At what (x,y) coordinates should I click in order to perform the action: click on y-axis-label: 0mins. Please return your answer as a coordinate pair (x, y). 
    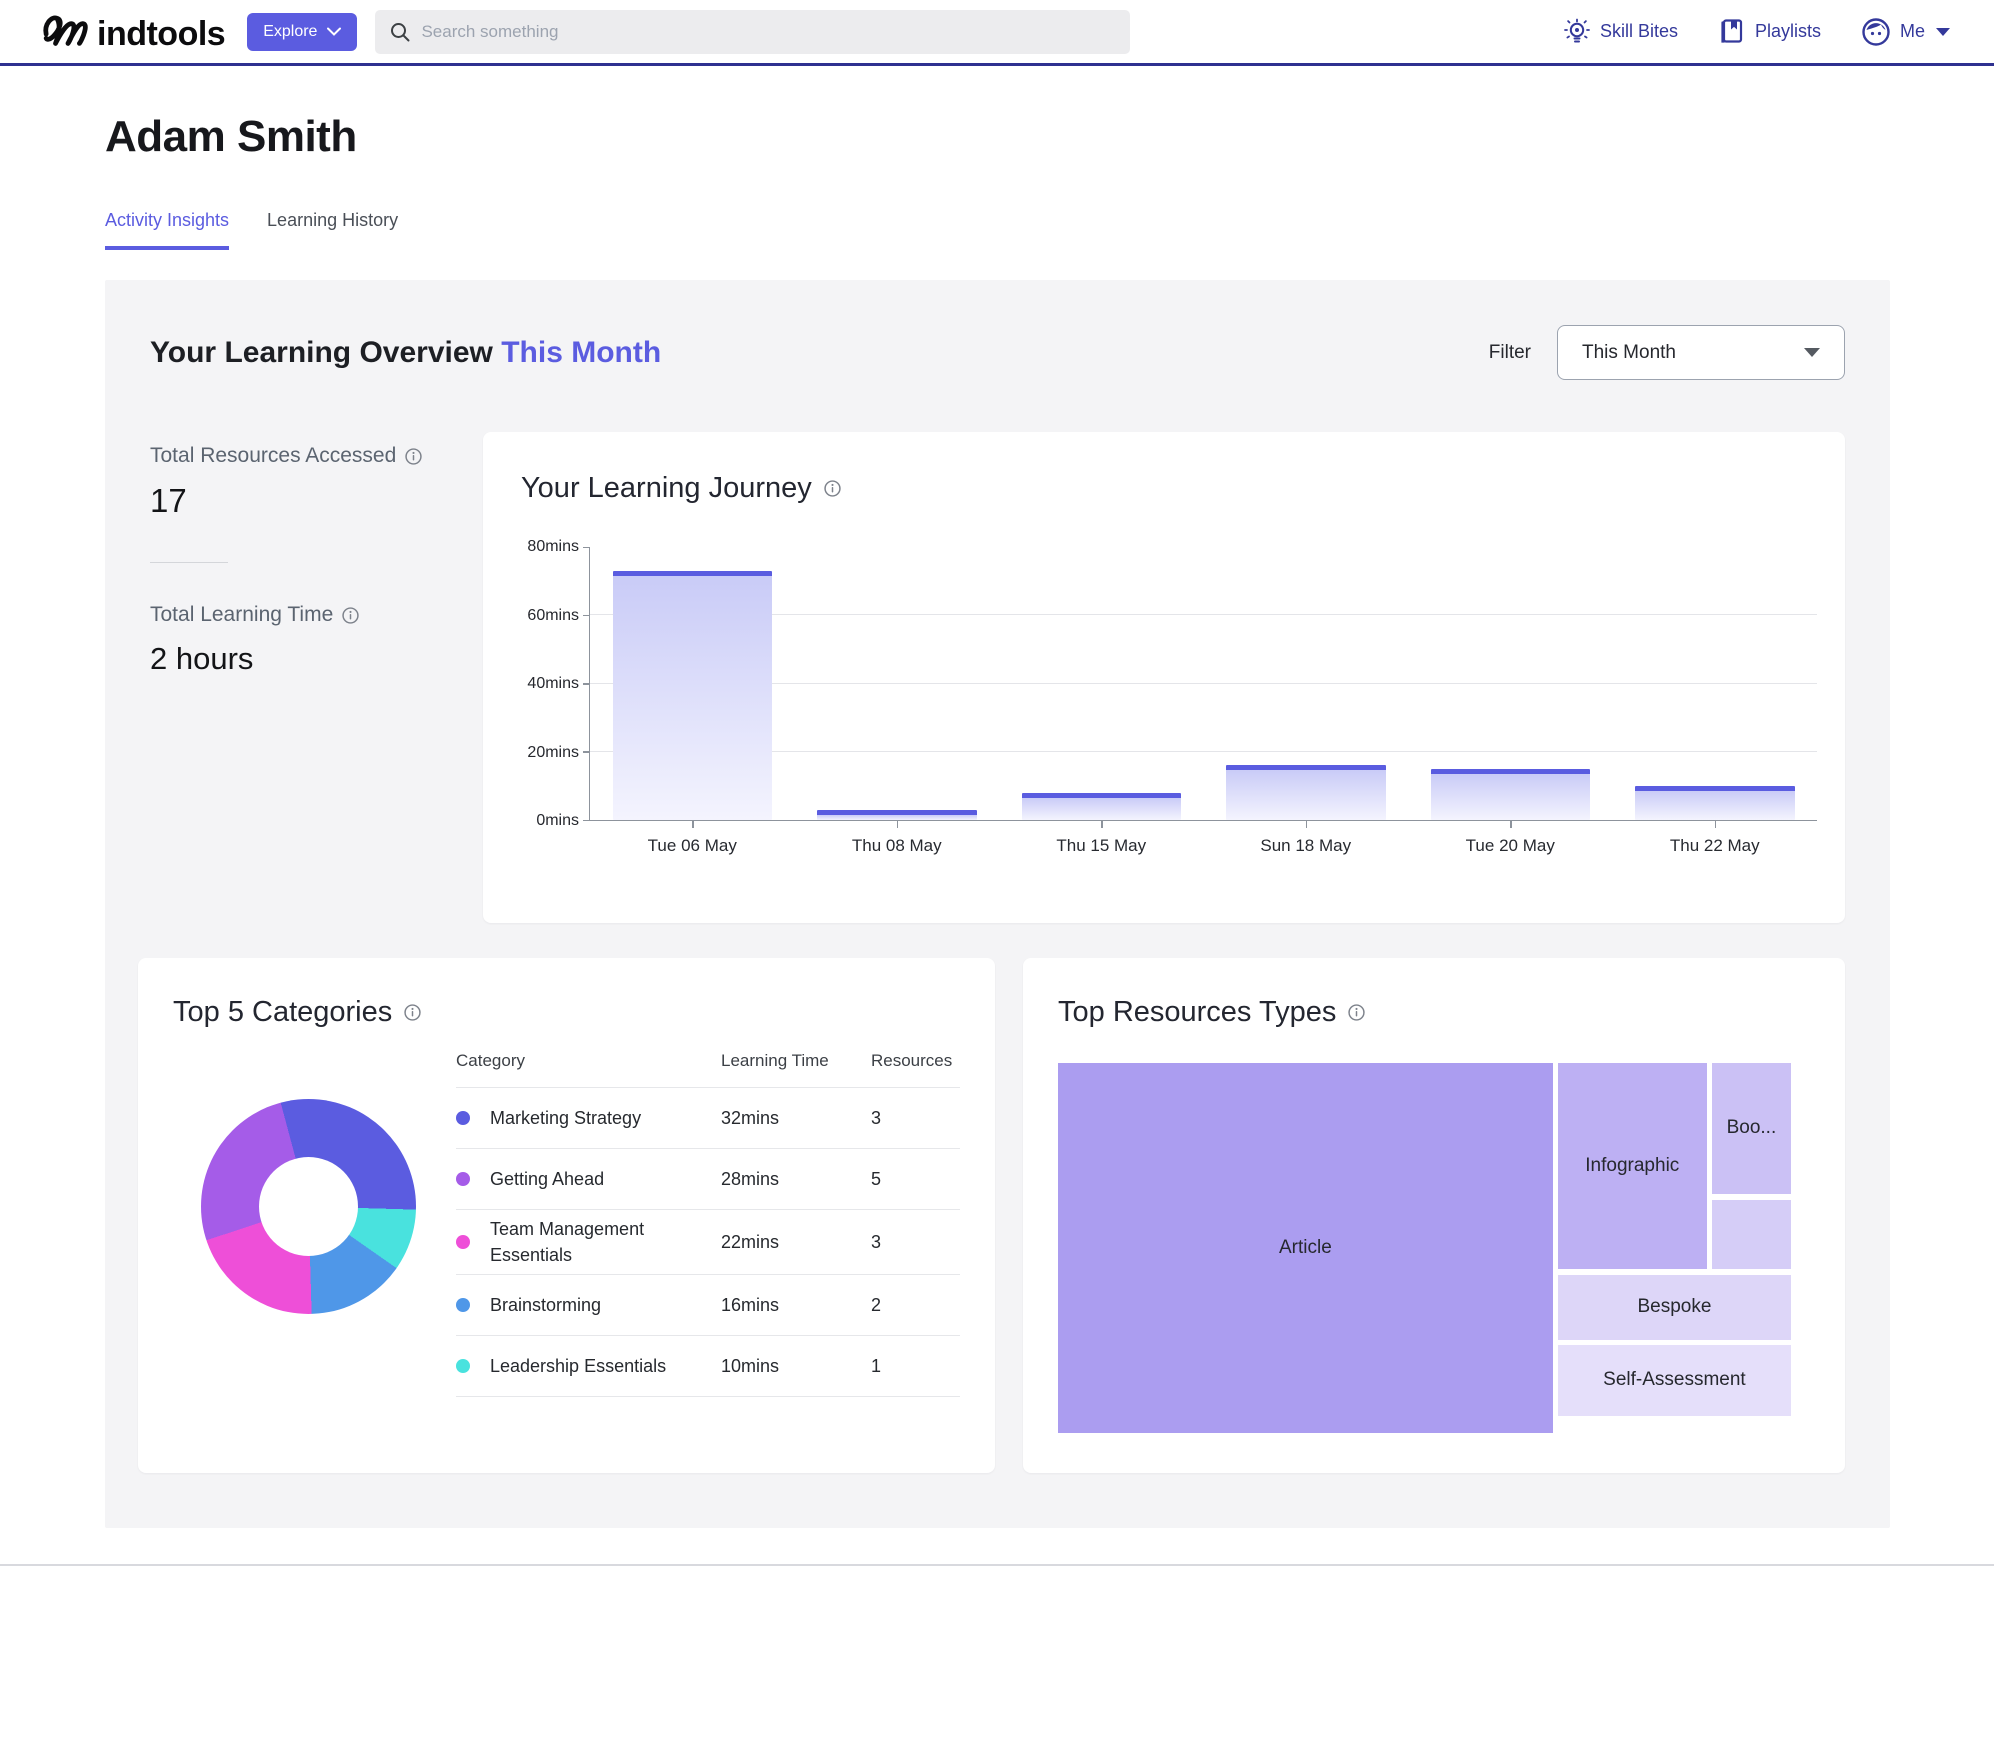
    Looking at the image, I should click on (557, 820).